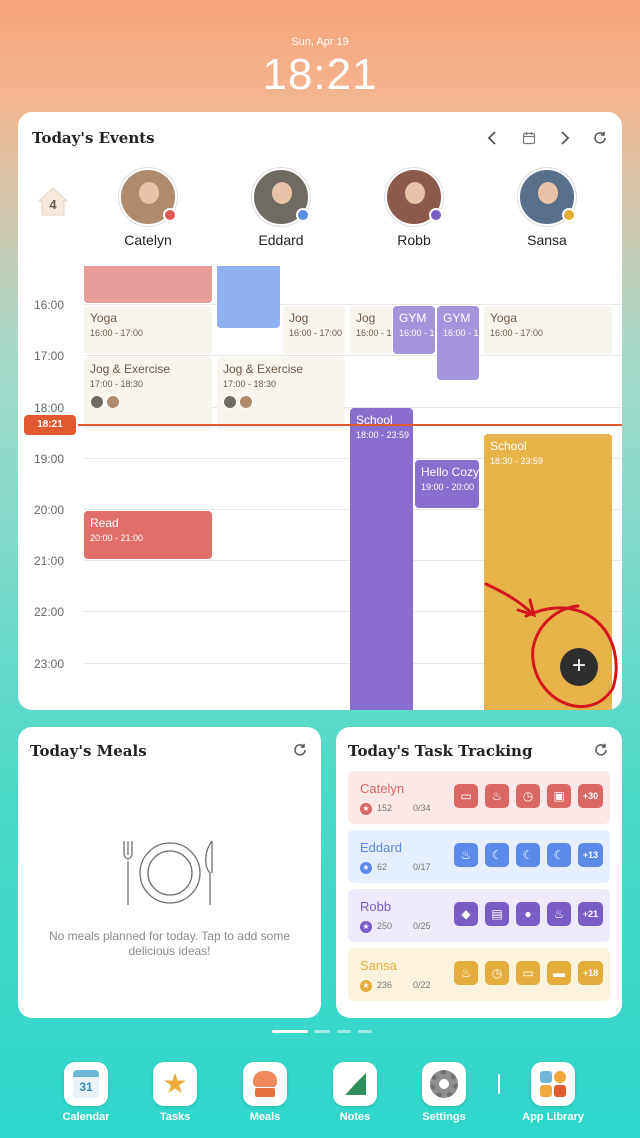 The height and width of the screenshot is (1138, 640). What do you see at coordinates (148, 535) in the screenshot?
I see `event-catelyn-read: Read 20:00 - 21:00` at bounding box center [148, 535].